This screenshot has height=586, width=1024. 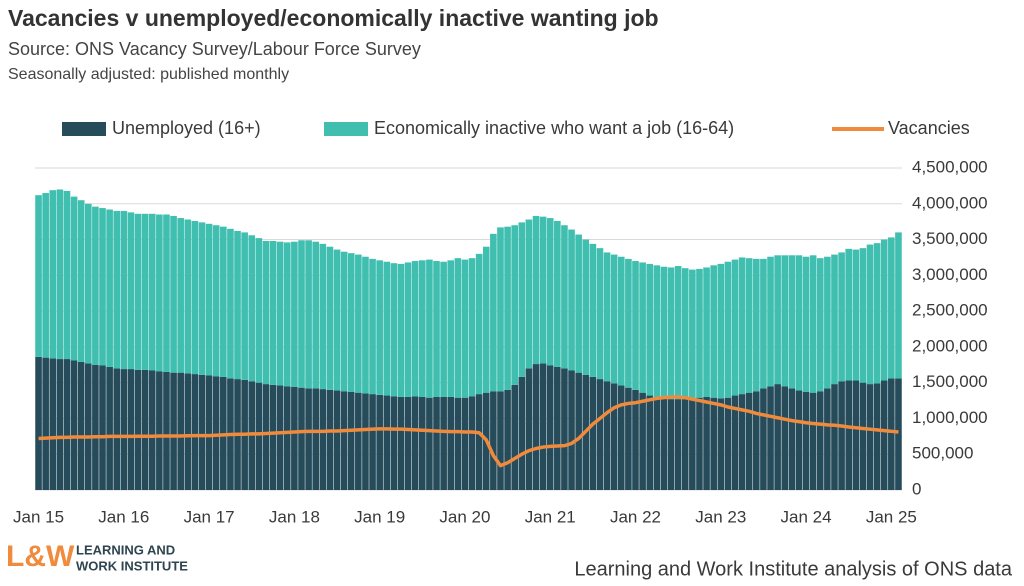 What do you see at coordinates (294, 516) in the screenshot?
I see `x-tick-label: Jan 18` at bounding box center [294, 516].